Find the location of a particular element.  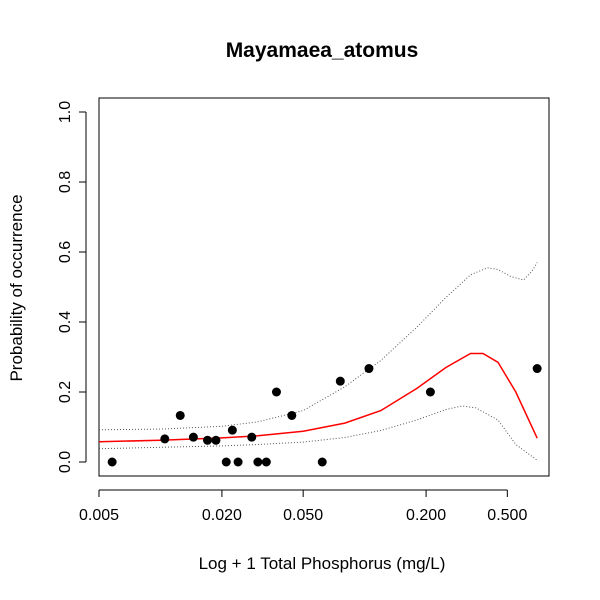

y-tick-label: 0.6 is located at coordinates (65, 252).